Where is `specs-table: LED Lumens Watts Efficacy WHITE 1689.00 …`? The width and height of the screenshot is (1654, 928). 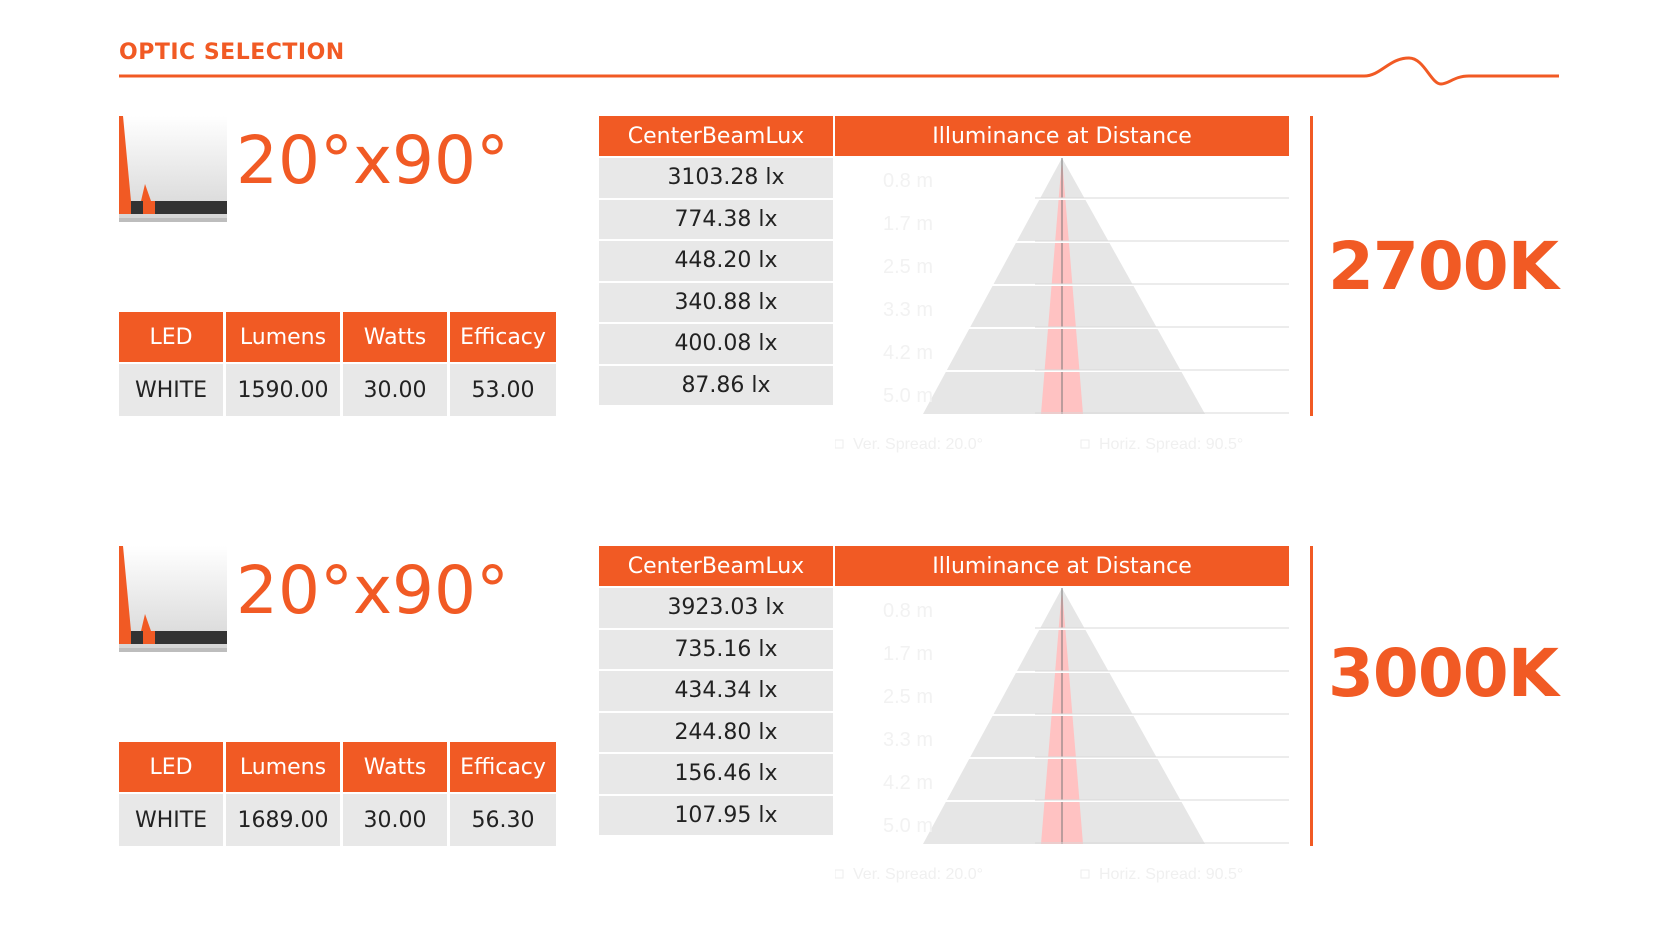
specs-table: LED Lumens Watts Efficacy WHITE 1689.00 … is located at coordinates (339, 794).